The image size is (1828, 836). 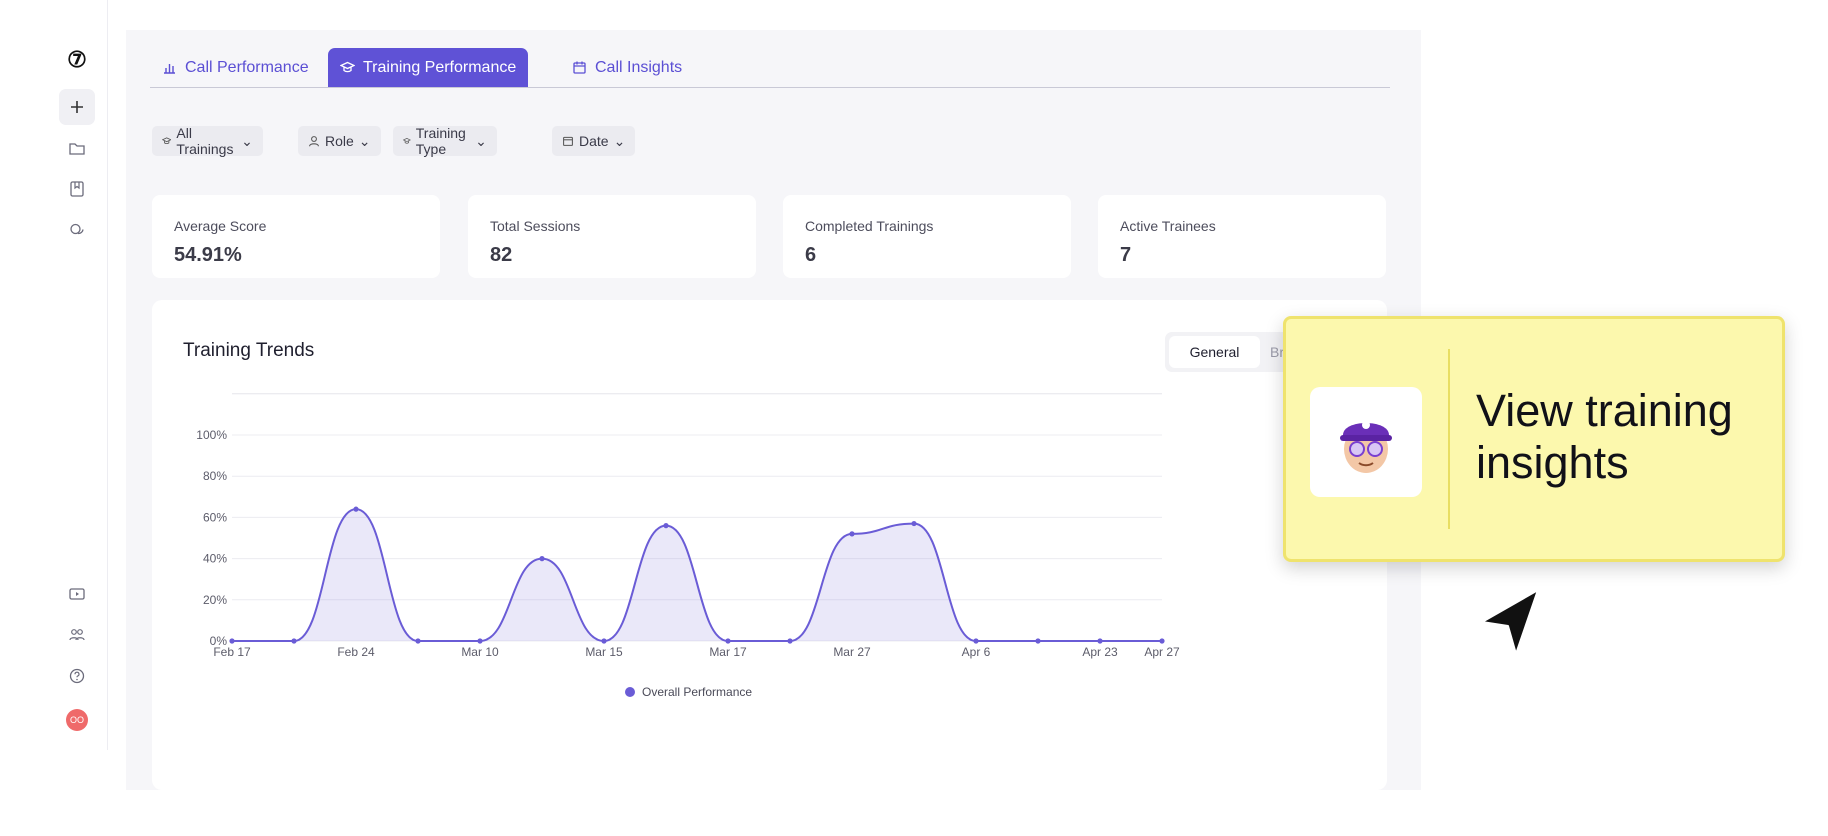 What do you see at coordinates (77, 230) in the screenshot?
I see `chat-icon` at bounding box center [77, 230].